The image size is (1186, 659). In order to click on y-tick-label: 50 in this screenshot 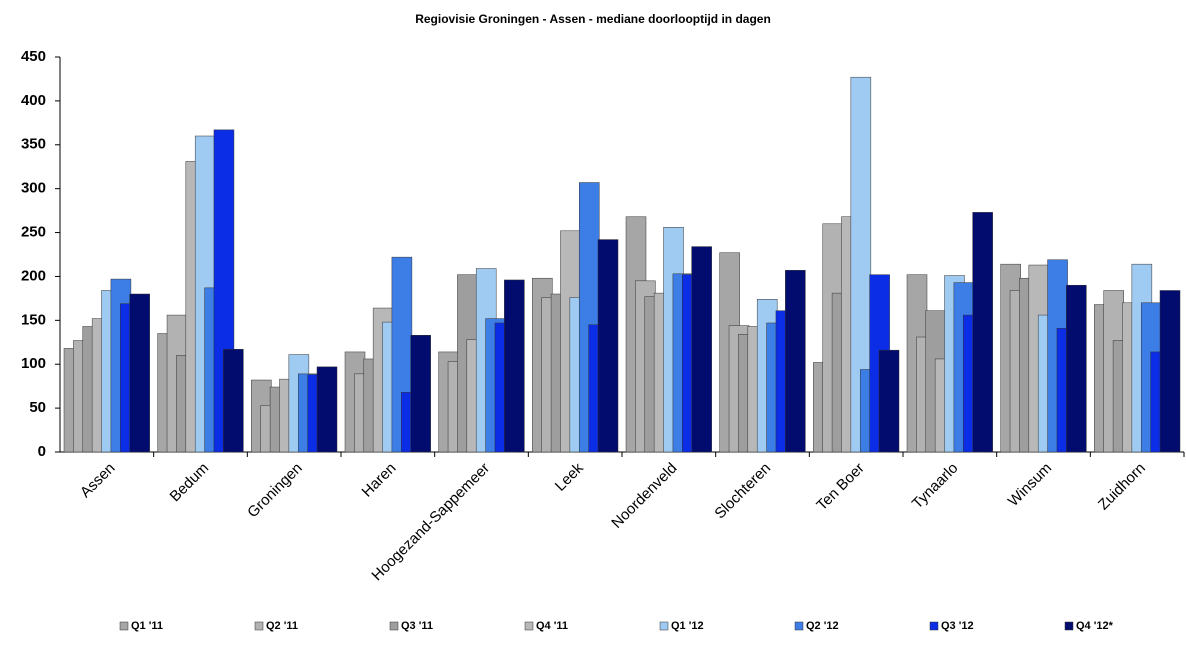, I will do `click(37, 407)`.